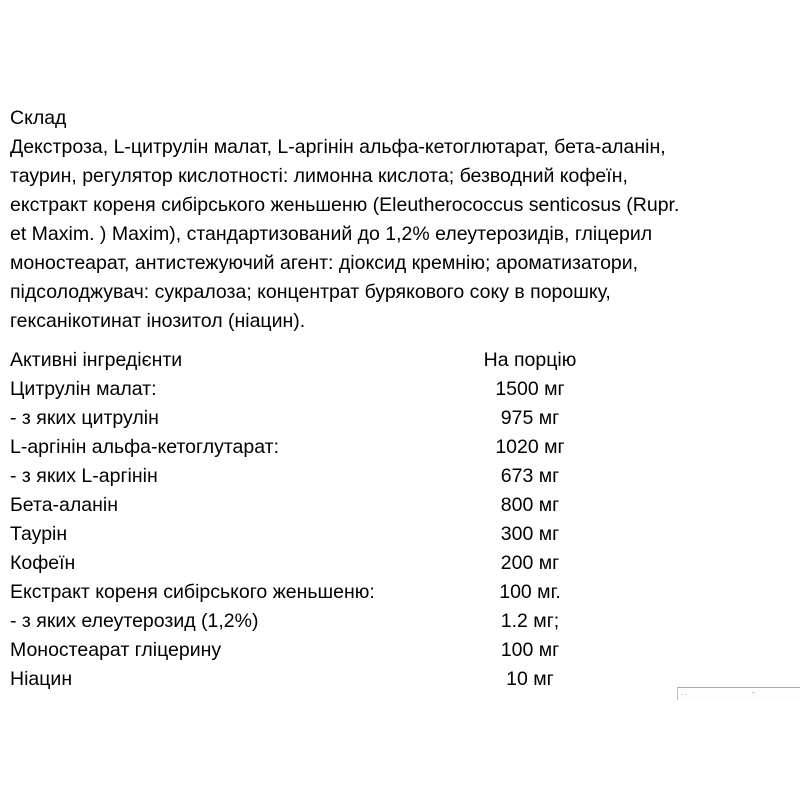 This screenshot has height=800, width=800. I want to click on ingredient-amount: 975 мг, so click(530, 418).